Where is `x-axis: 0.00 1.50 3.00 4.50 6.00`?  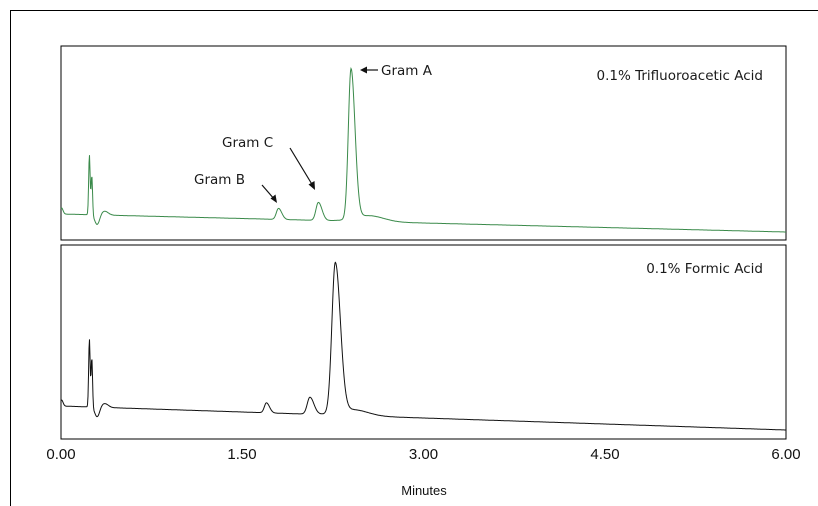 x-axis: 0.00 1.50 3.00 4.50 6.00 is located at coordinates (423, 454).